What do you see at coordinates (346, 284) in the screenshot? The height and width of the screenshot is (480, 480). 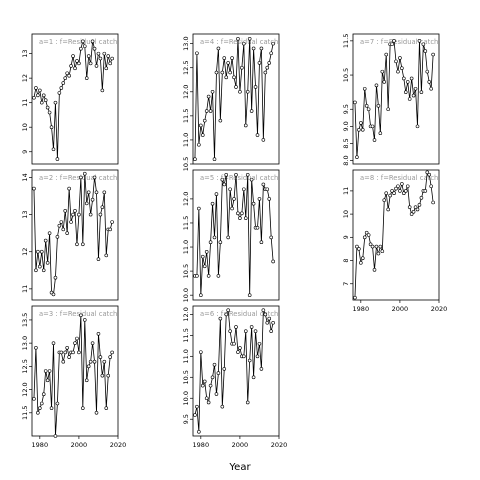 I see `y-tick-label: 7` at bounding box center [346, 284].